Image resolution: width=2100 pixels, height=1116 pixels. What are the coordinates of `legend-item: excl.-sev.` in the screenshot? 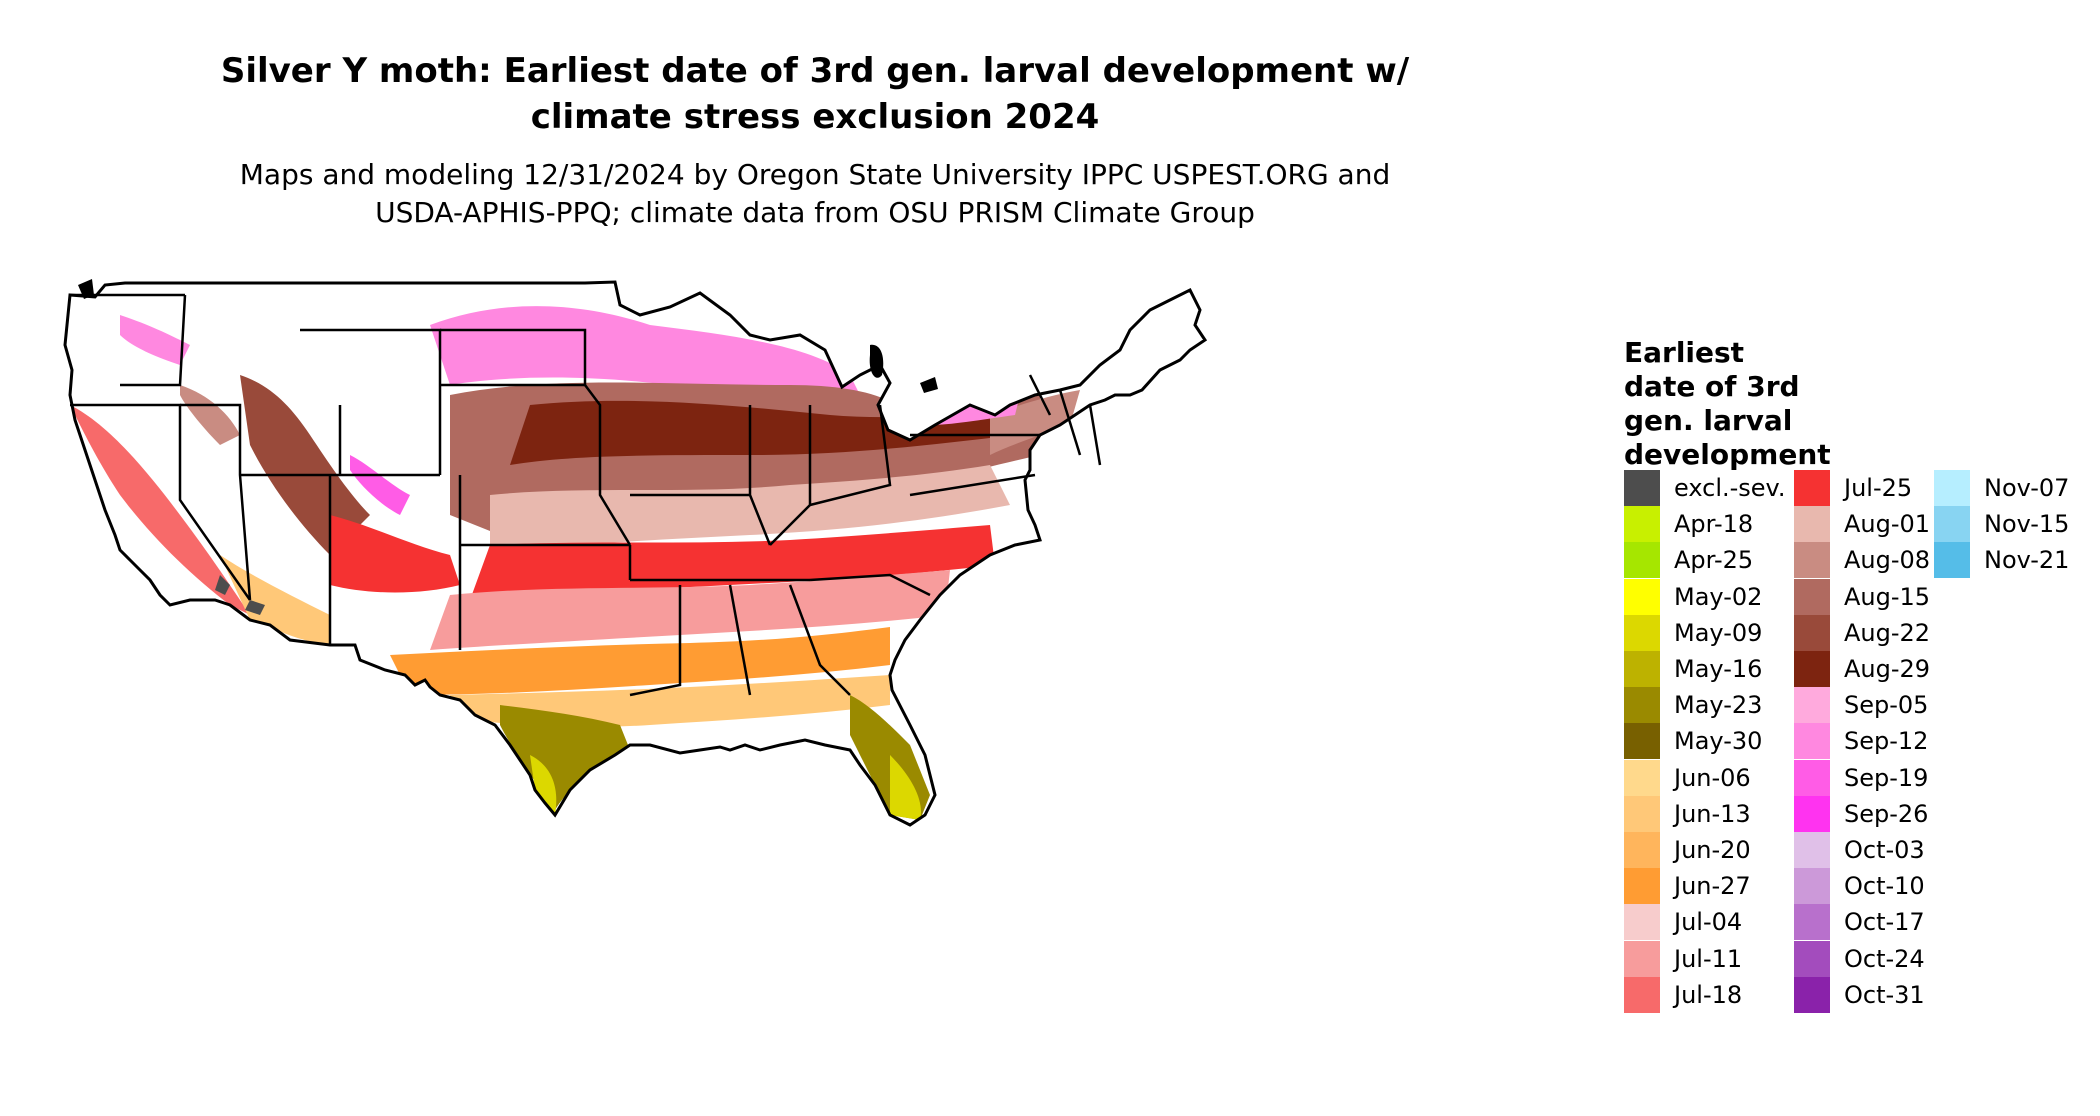 It's located at (1705, 488).